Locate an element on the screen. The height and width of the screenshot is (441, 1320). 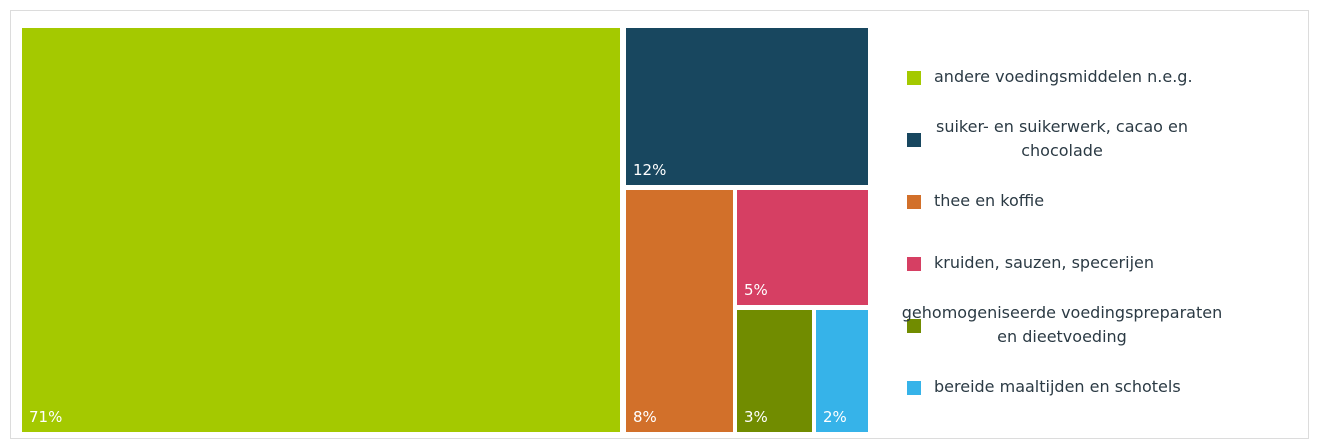
tile-label-gehomogeniseerde-voedingspreparaten-en-dieetvoeding: 3% is located at coordinates (756, 417).